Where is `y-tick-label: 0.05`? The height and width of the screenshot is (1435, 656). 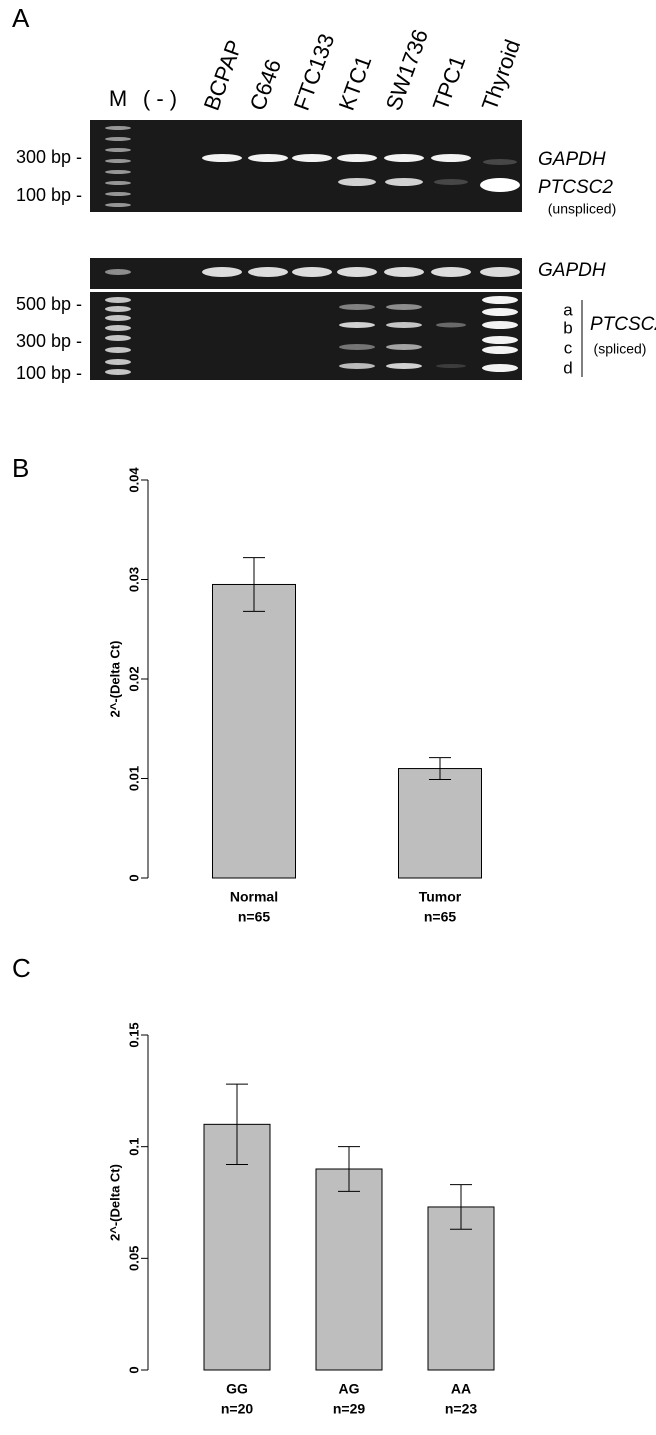
y-tick-label: 0.05 is located at coordinates (133, 1258).